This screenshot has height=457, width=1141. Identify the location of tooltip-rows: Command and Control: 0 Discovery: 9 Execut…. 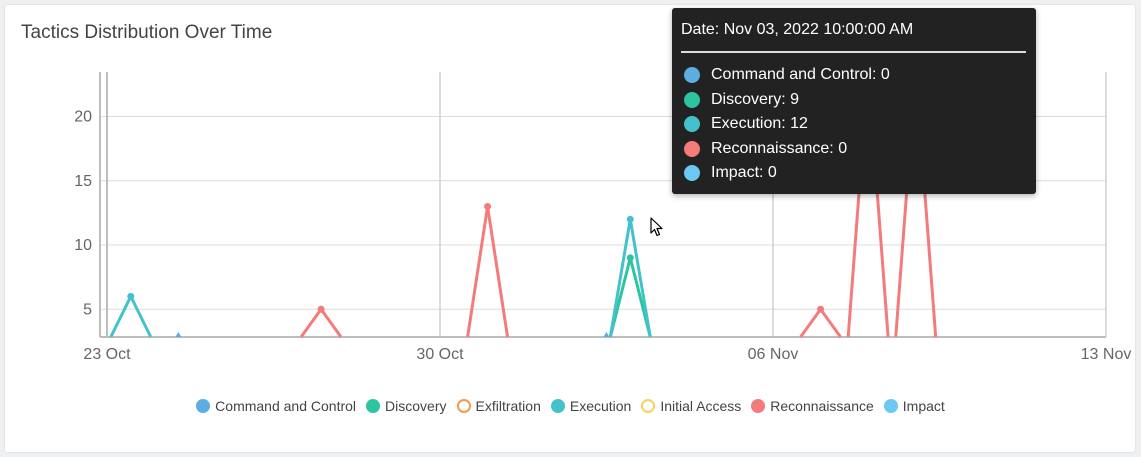
(787, 124).